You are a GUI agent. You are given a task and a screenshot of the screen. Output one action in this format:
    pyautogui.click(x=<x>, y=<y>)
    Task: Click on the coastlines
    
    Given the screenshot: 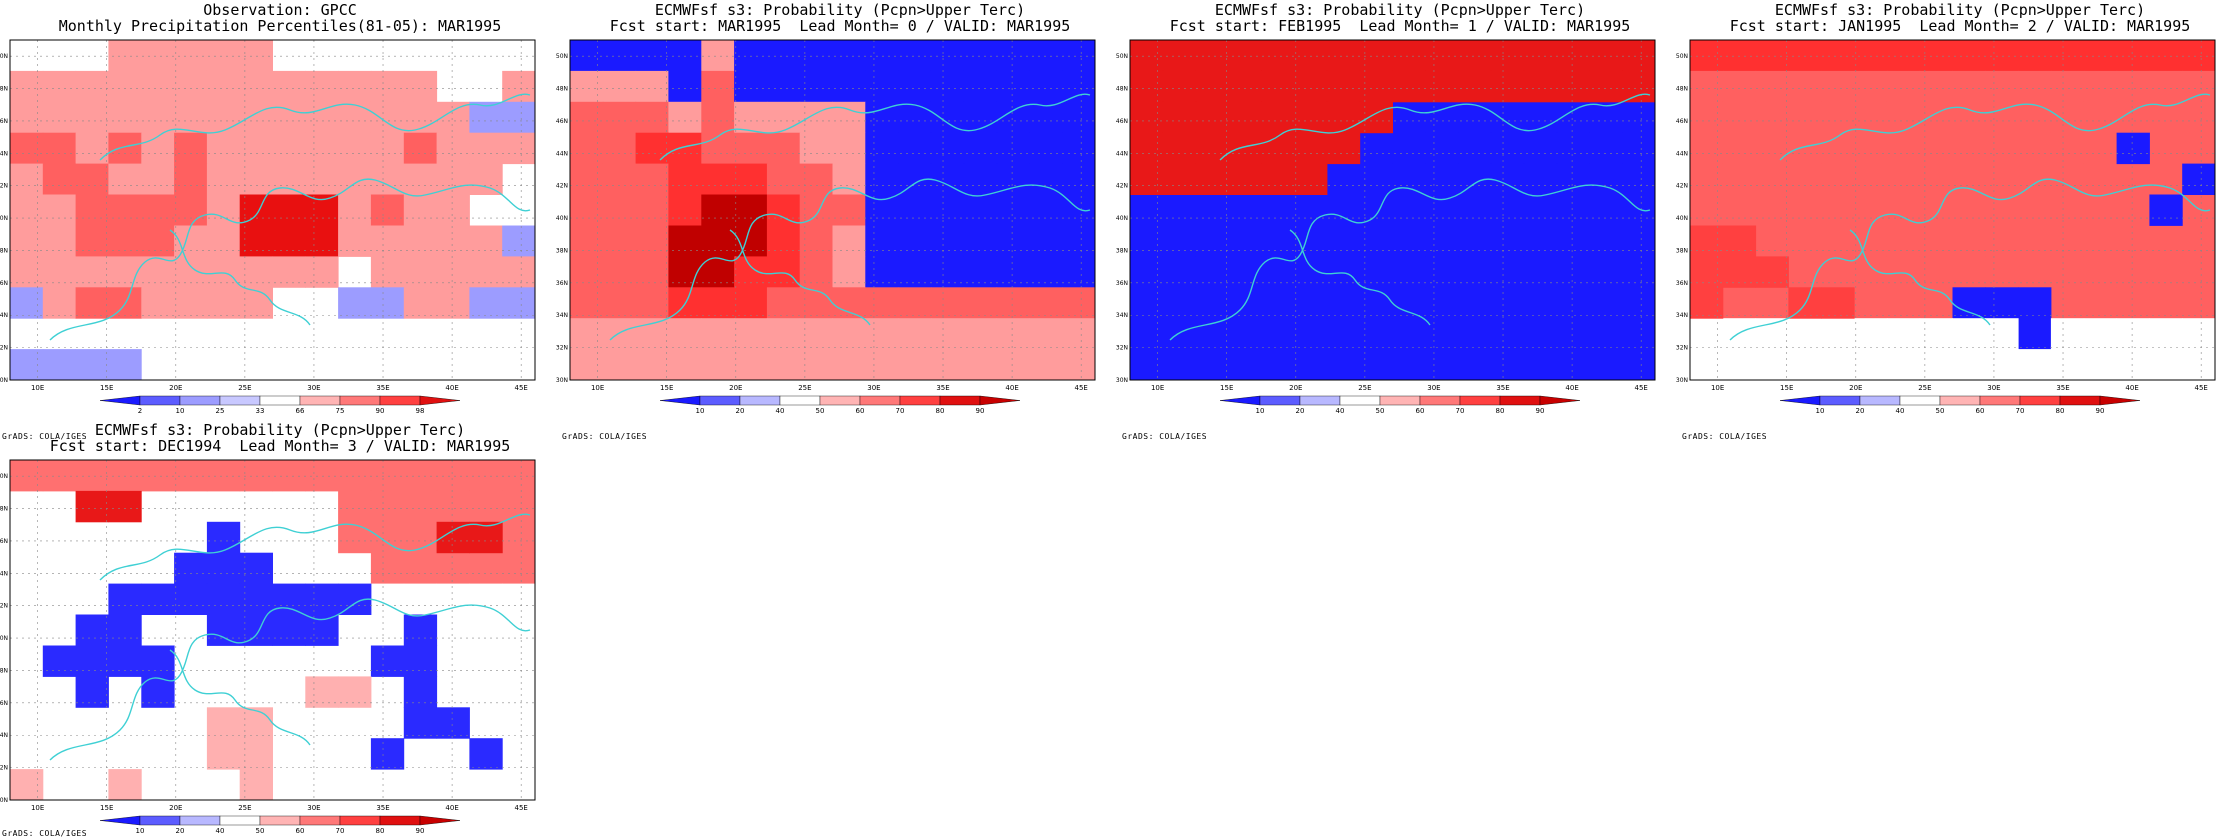 What is the action you would take?
    pyautogui.click(x=850, y=217)
    